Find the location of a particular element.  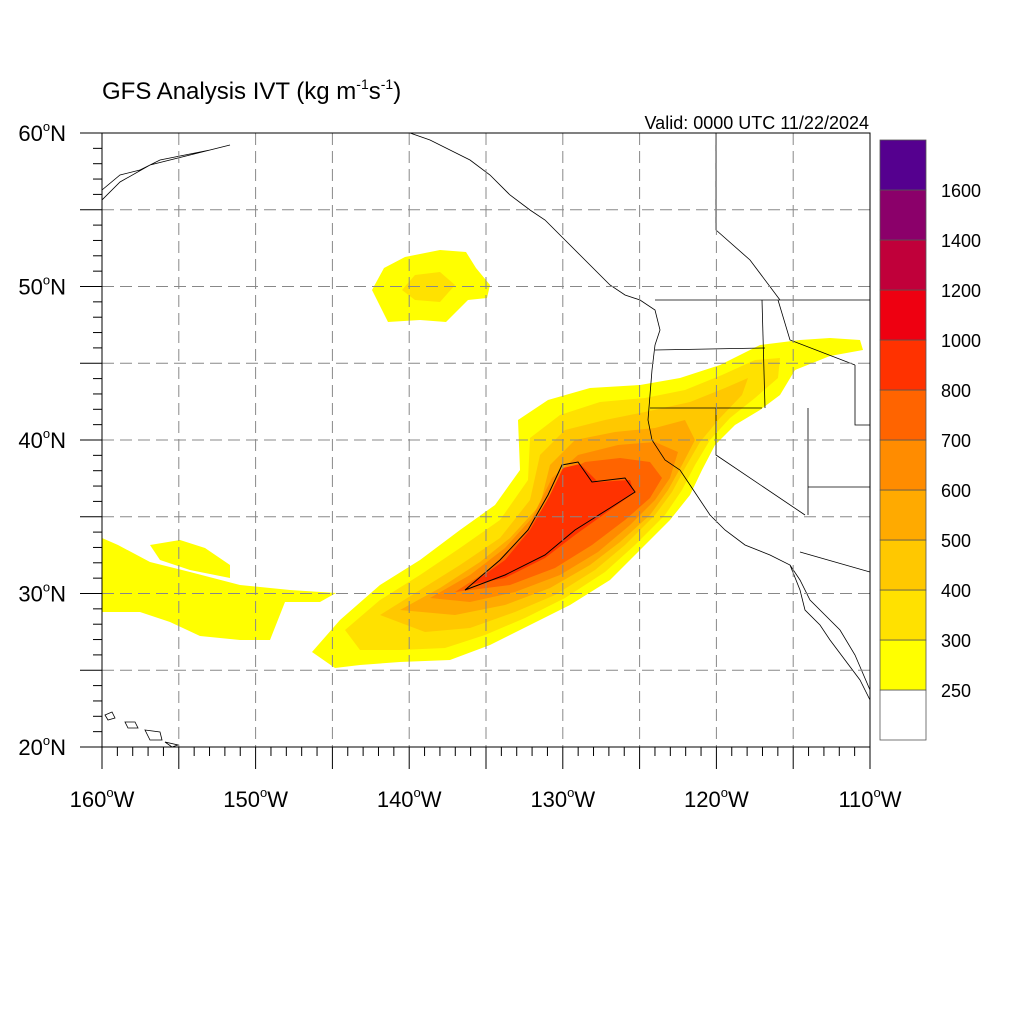

colorbar-level-label: 1400 is located at coordinates (961, 241).